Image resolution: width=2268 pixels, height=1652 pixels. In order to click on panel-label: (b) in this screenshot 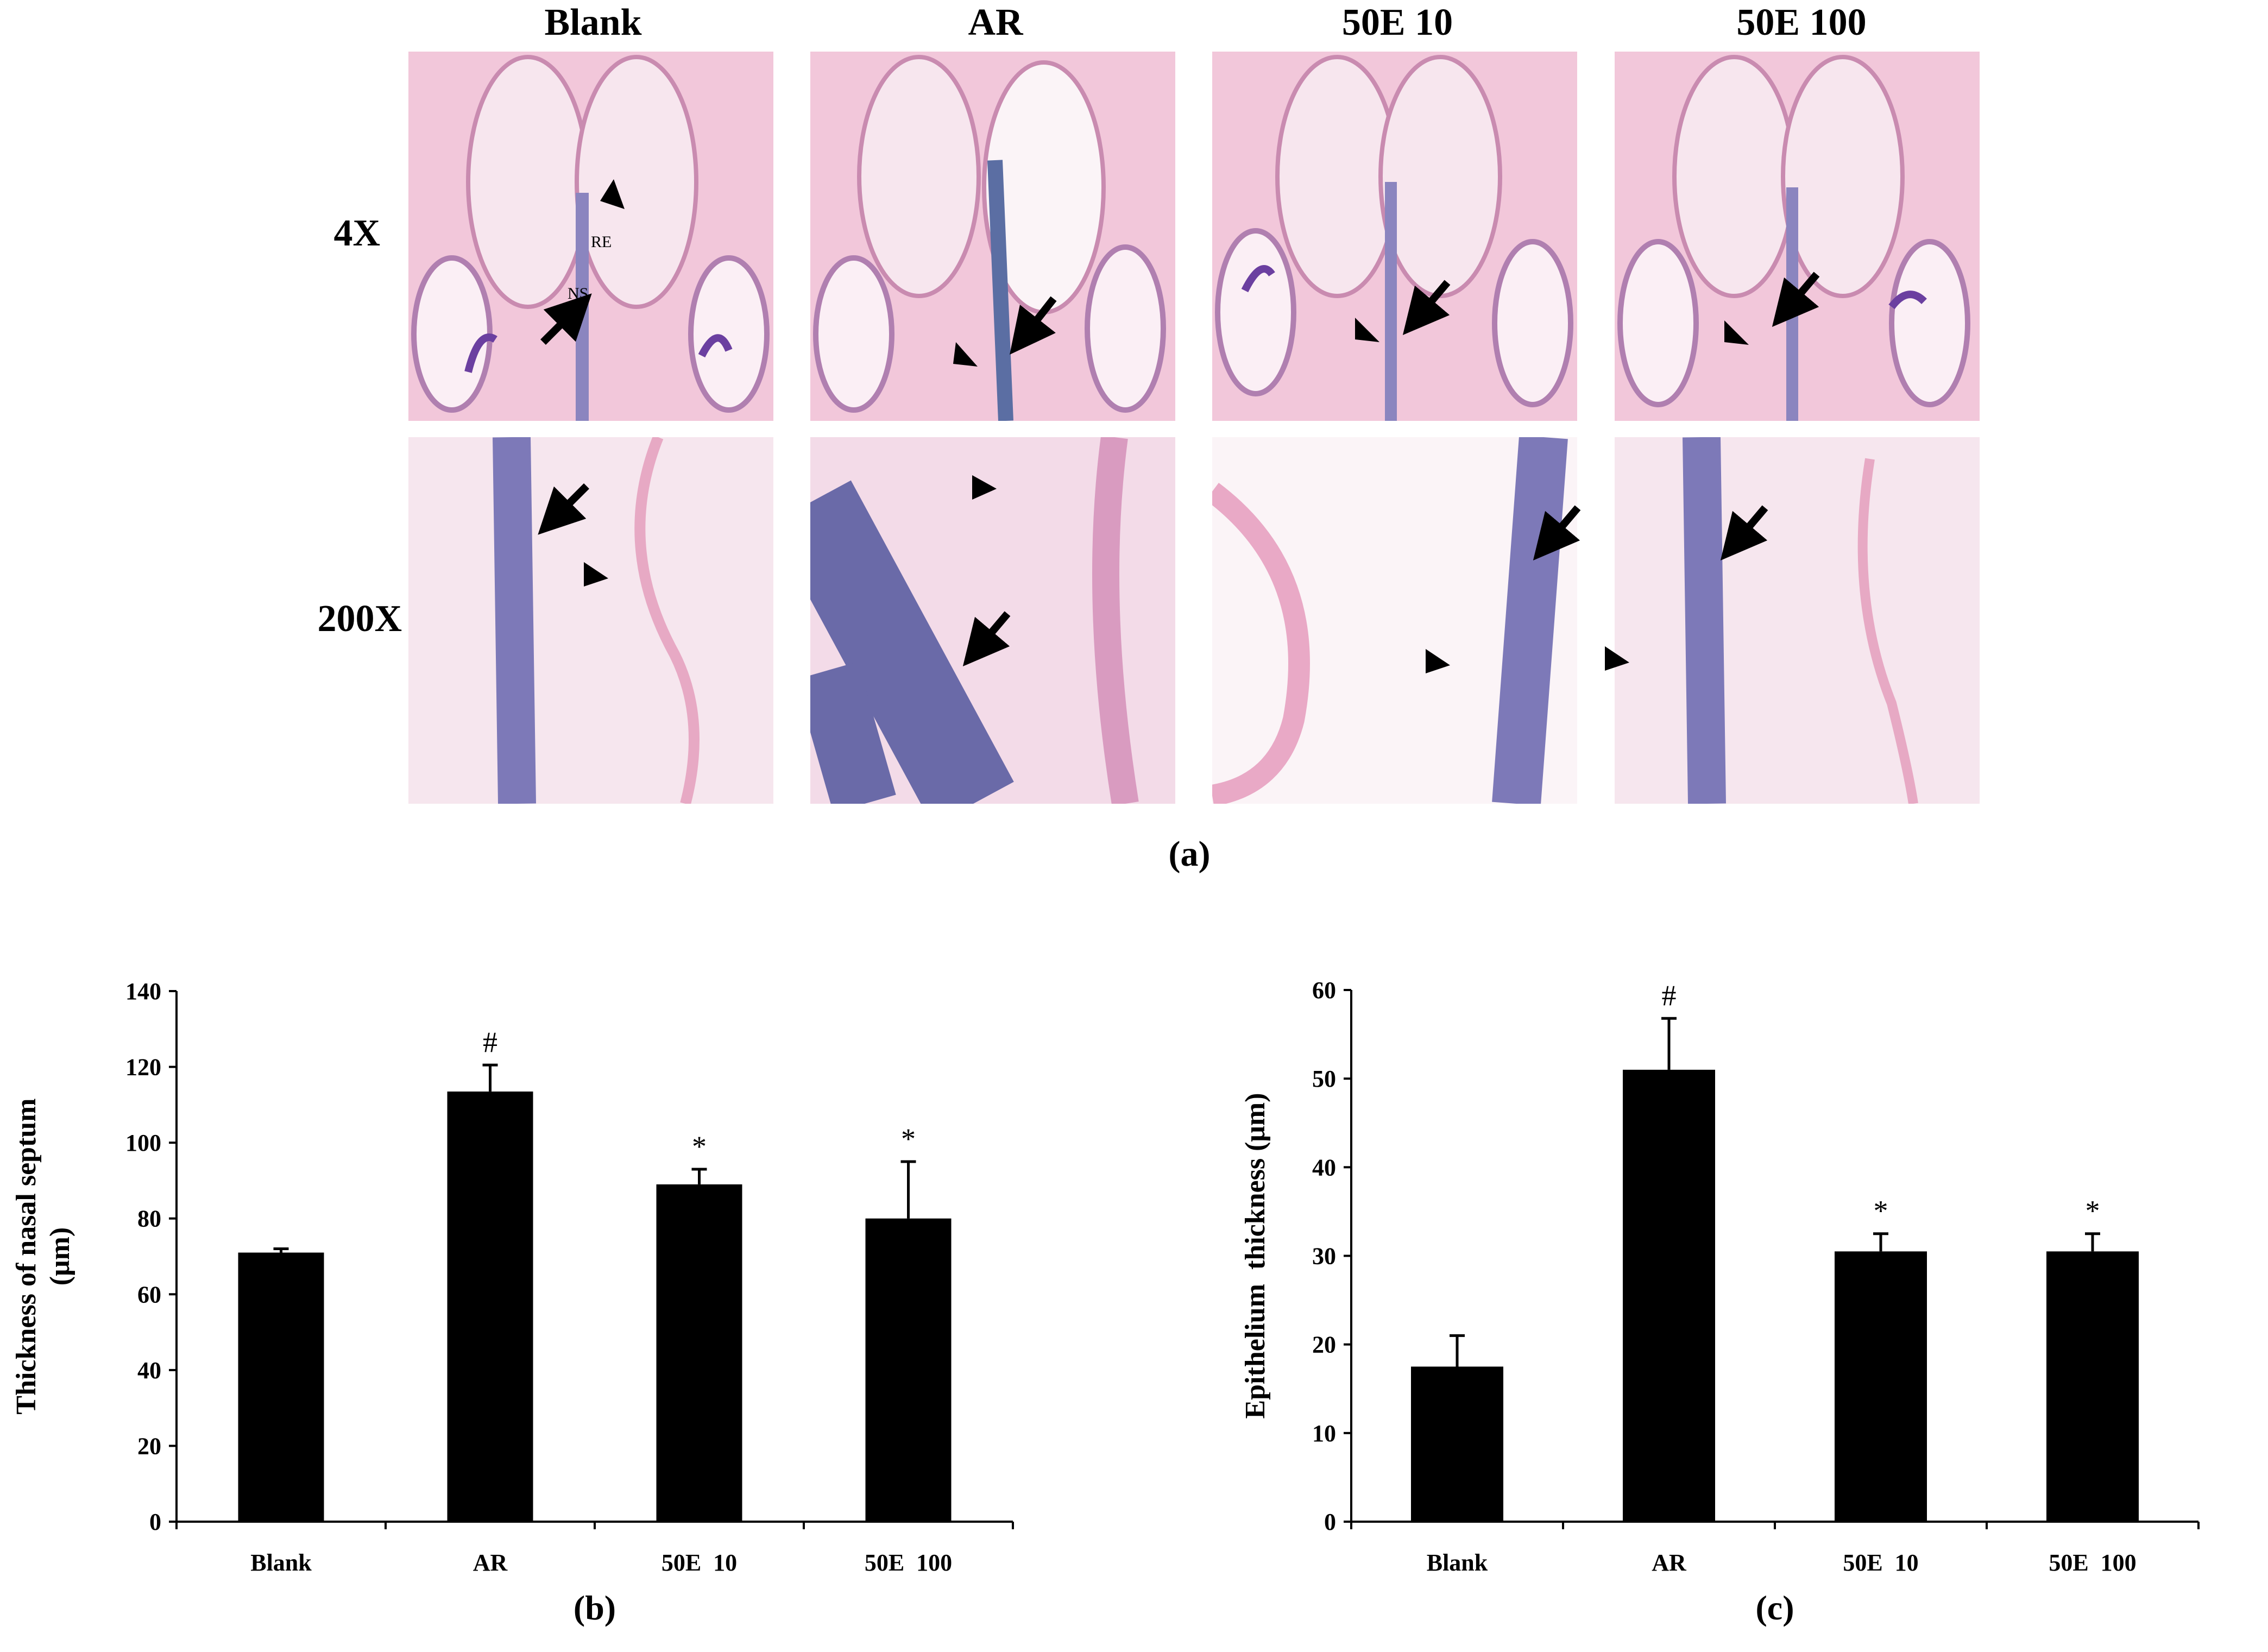, I will do `click(595, 1607)`.